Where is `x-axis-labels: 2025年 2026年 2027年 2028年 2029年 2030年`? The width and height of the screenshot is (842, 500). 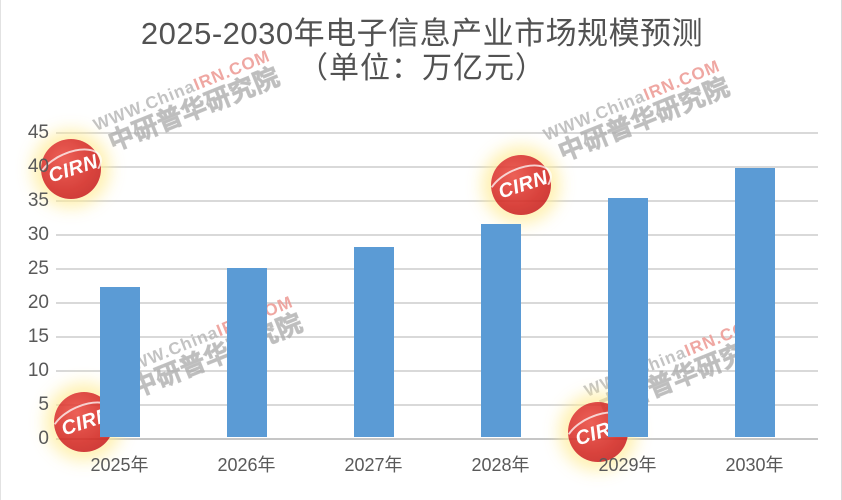
x-axis-labels: 2025年 2026年 2027年 2028年 2029年 2030年 is located at coordinates (437, 466).